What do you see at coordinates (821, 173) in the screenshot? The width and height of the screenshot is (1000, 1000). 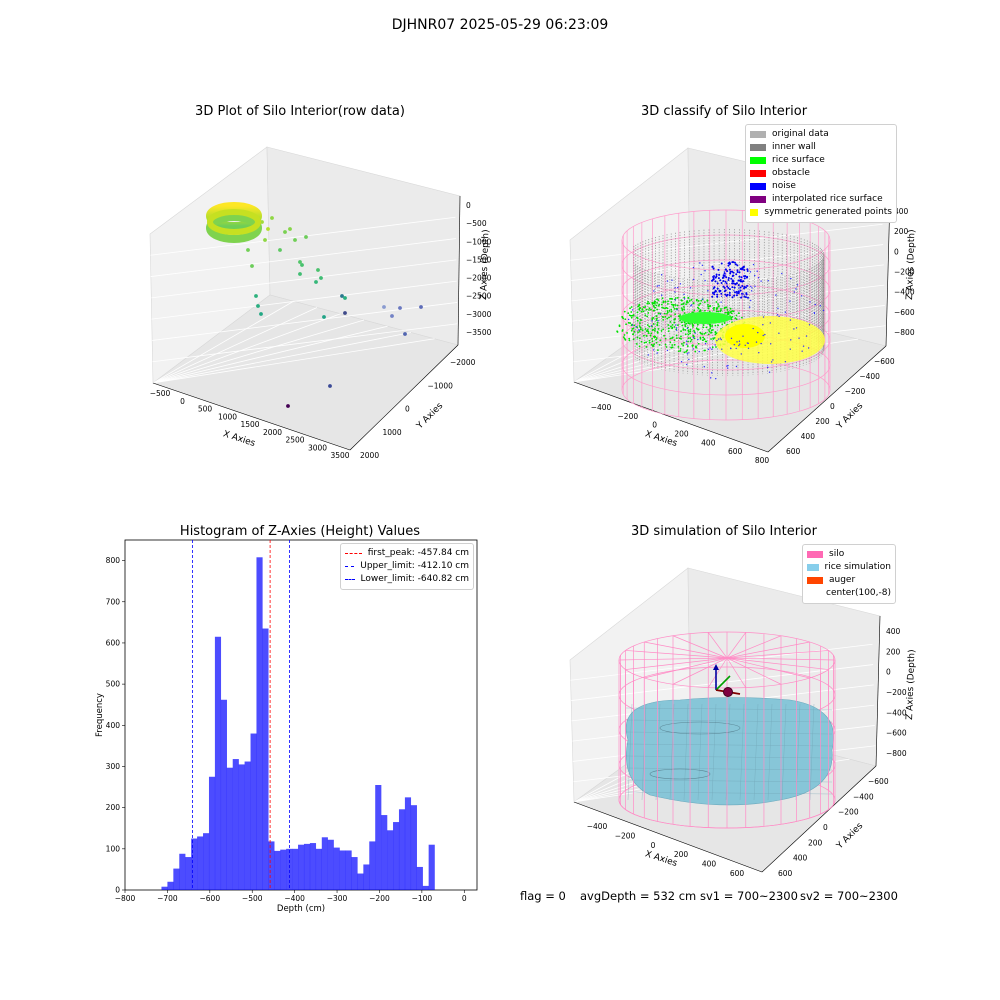 I see `legend-item: obstacle` at bounding box center [821, 173].